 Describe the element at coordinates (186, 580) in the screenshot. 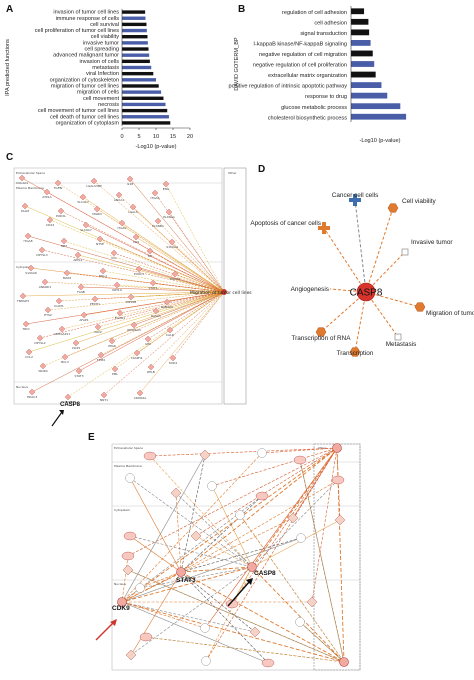

I see `stat3-label: STAT3` at that location.